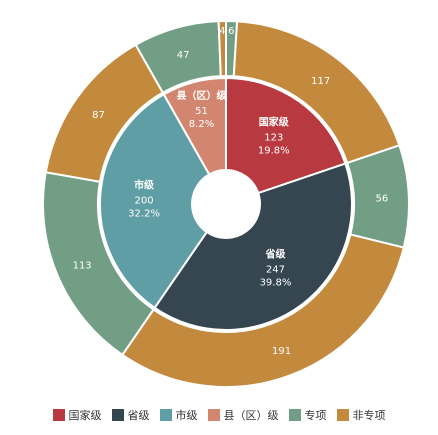 Image resolution: width=438 pixels, height=435 pixels. What do you see at coordinates (281, 351) in the screenshot?
I see `outer-value-label: 191` at bounding box center [281, 351].